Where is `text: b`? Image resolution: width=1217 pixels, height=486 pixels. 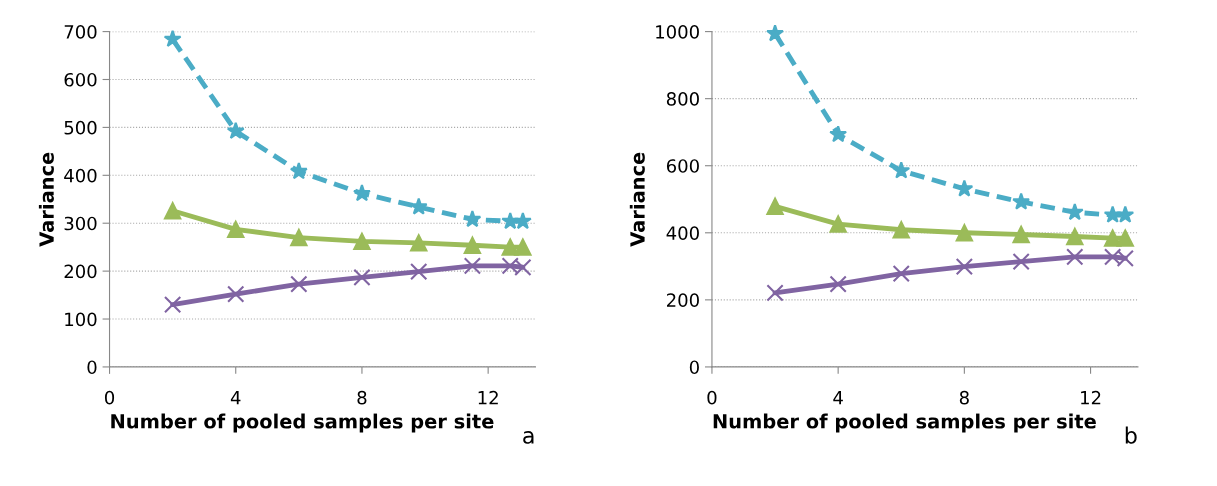
text: b is located at coordinates (1131, 435).